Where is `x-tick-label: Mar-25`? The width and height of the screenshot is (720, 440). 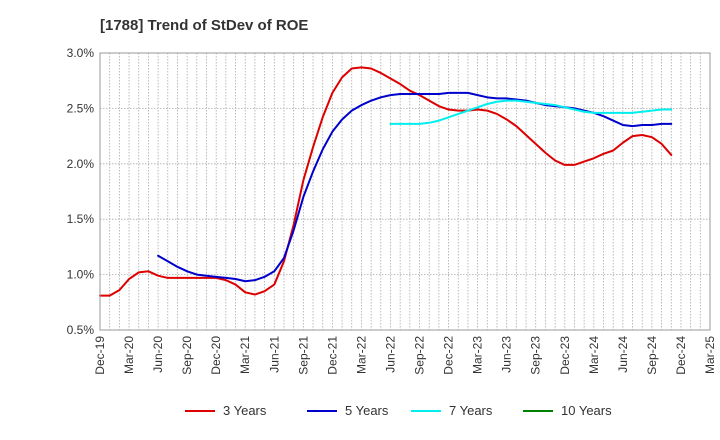
x-tick-label: Mar-25 is located at coordinates (710, 355).